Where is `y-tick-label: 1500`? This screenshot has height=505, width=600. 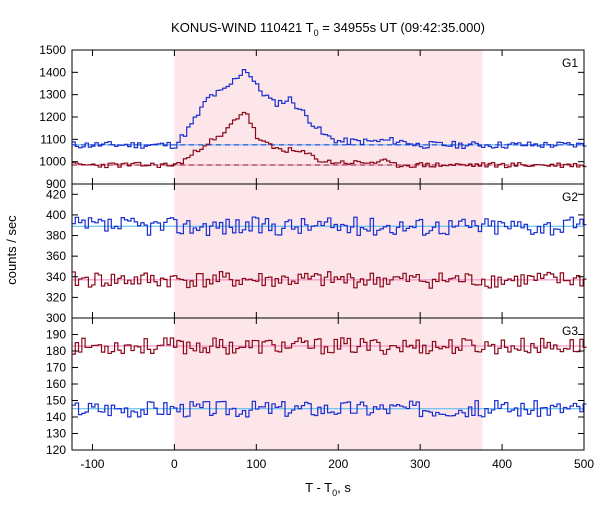
y-tick-label: 1500 is located at coordinates (52, 50).